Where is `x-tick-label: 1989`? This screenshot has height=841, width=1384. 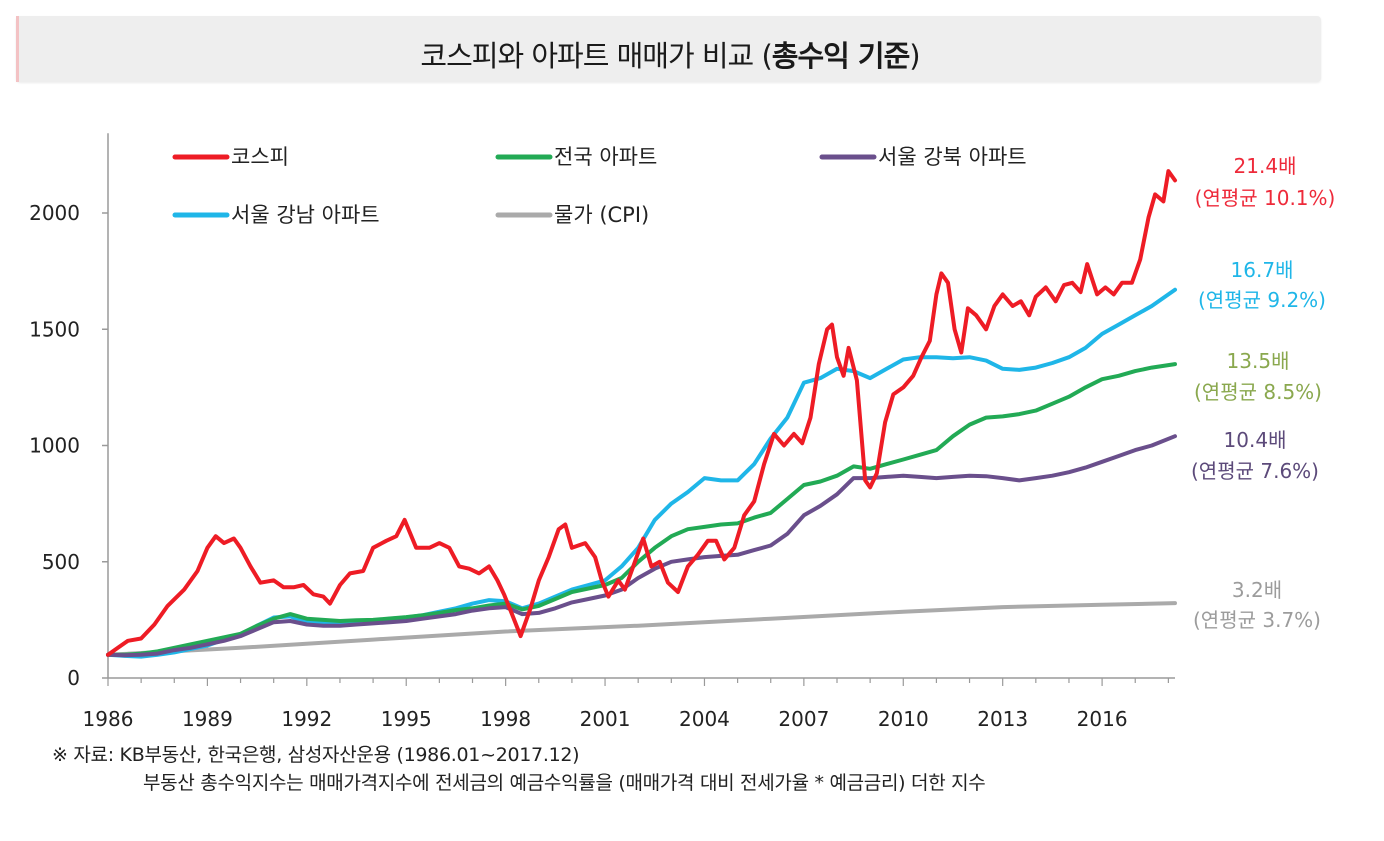
x-tick-label: 1989 is located at coordinates (207, 719).